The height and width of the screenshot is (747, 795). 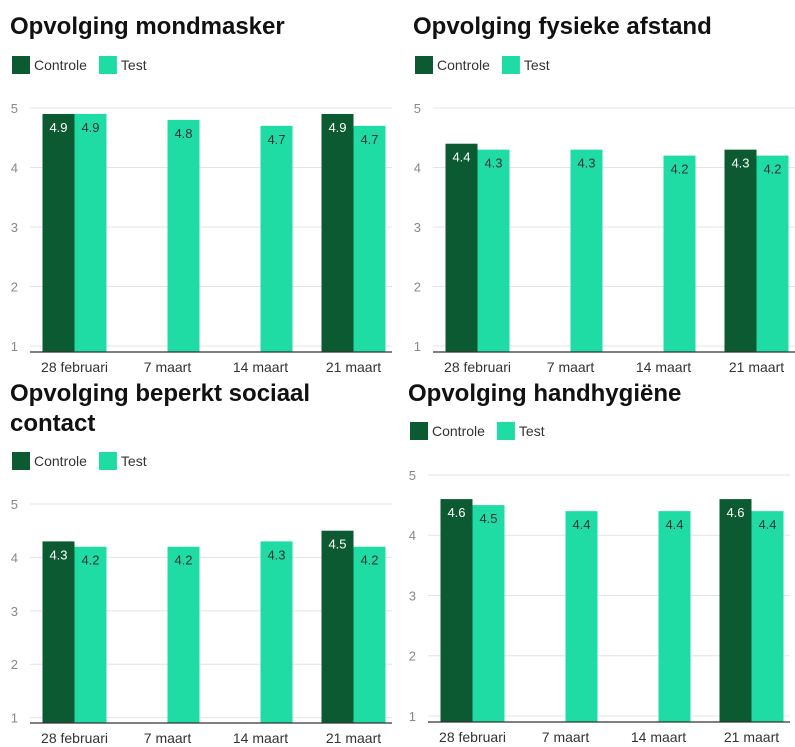 What do you see at coordinates (183, 133) in the screenshot?
I see `value-label: 4.8` at bounding box center [183, 133].